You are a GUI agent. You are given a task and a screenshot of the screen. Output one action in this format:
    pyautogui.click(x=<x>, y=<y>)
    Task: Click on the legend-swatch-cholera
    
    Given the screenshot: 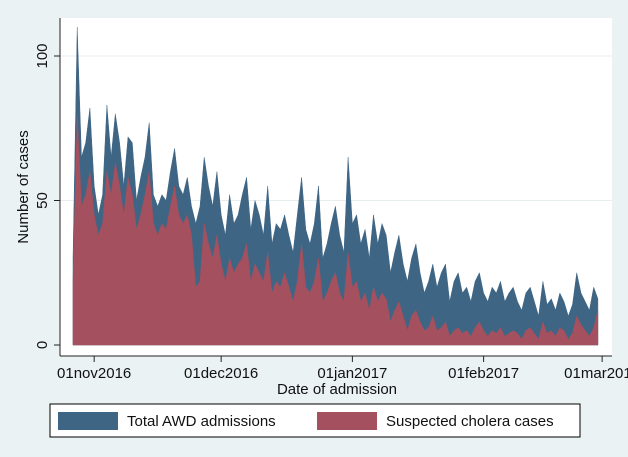 What is the action you would take?
    pyautogui.click(x=347, y=421)
    